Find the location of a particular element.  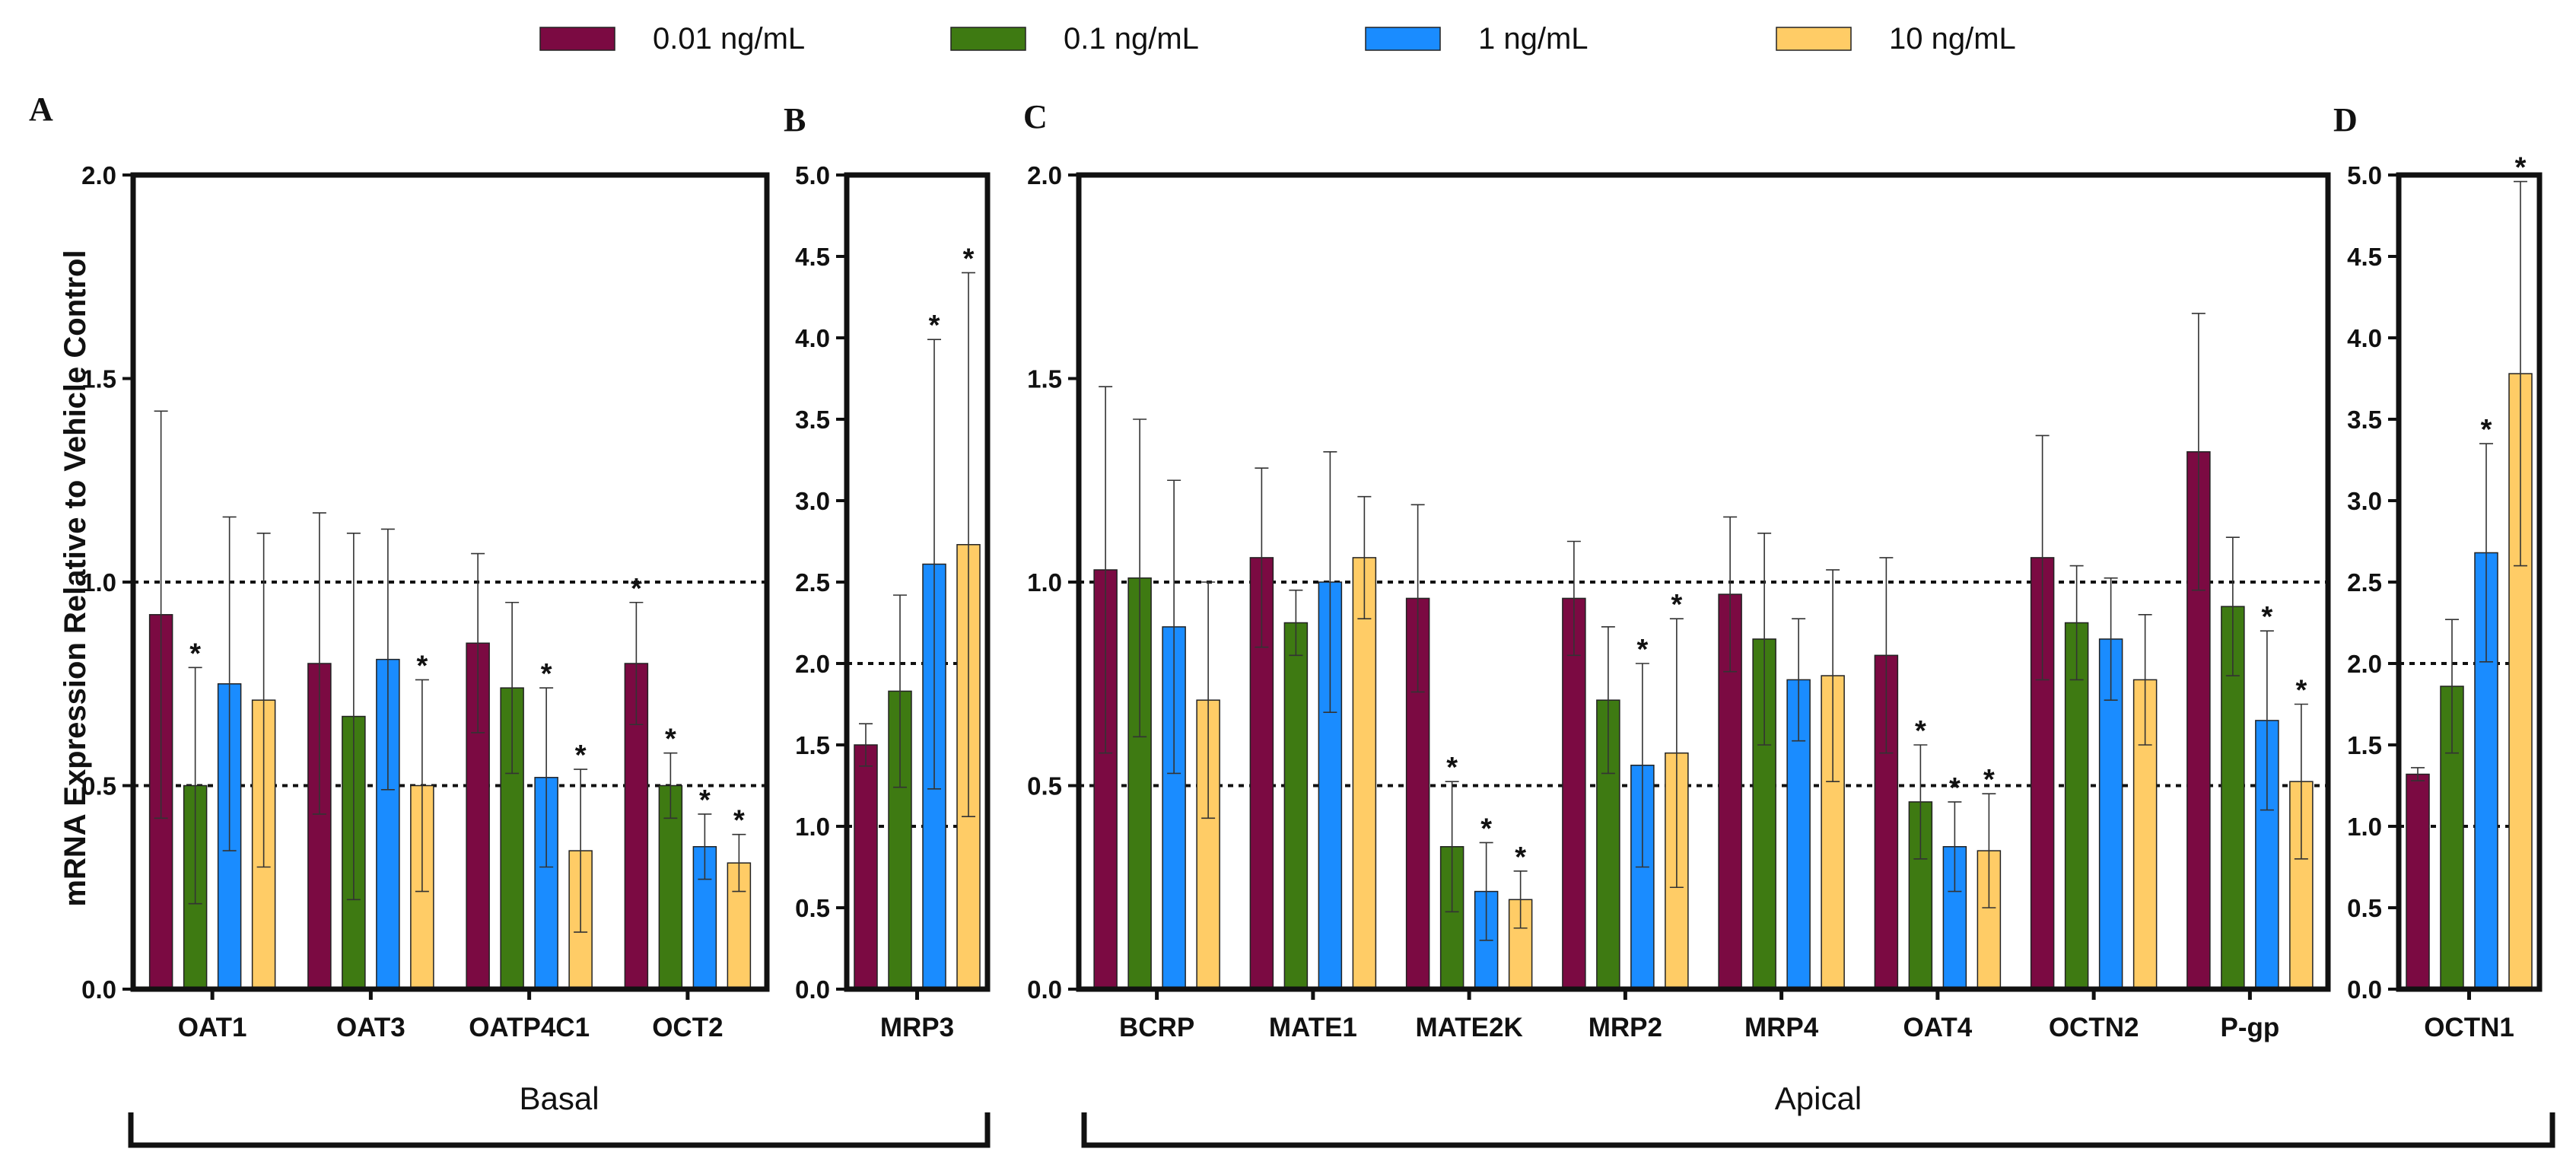

y-tick-label-C-2: 1.0 is located at coordinates (1044, 582).